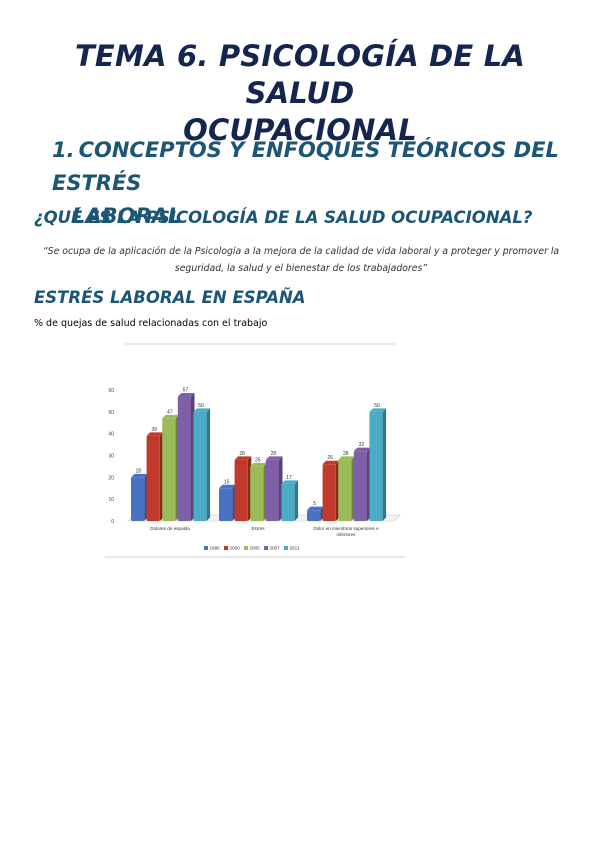  What do you see at coordinates (186, 391) in the screenshot?
I see `data-label: 57` at bounding box center [186, 391].